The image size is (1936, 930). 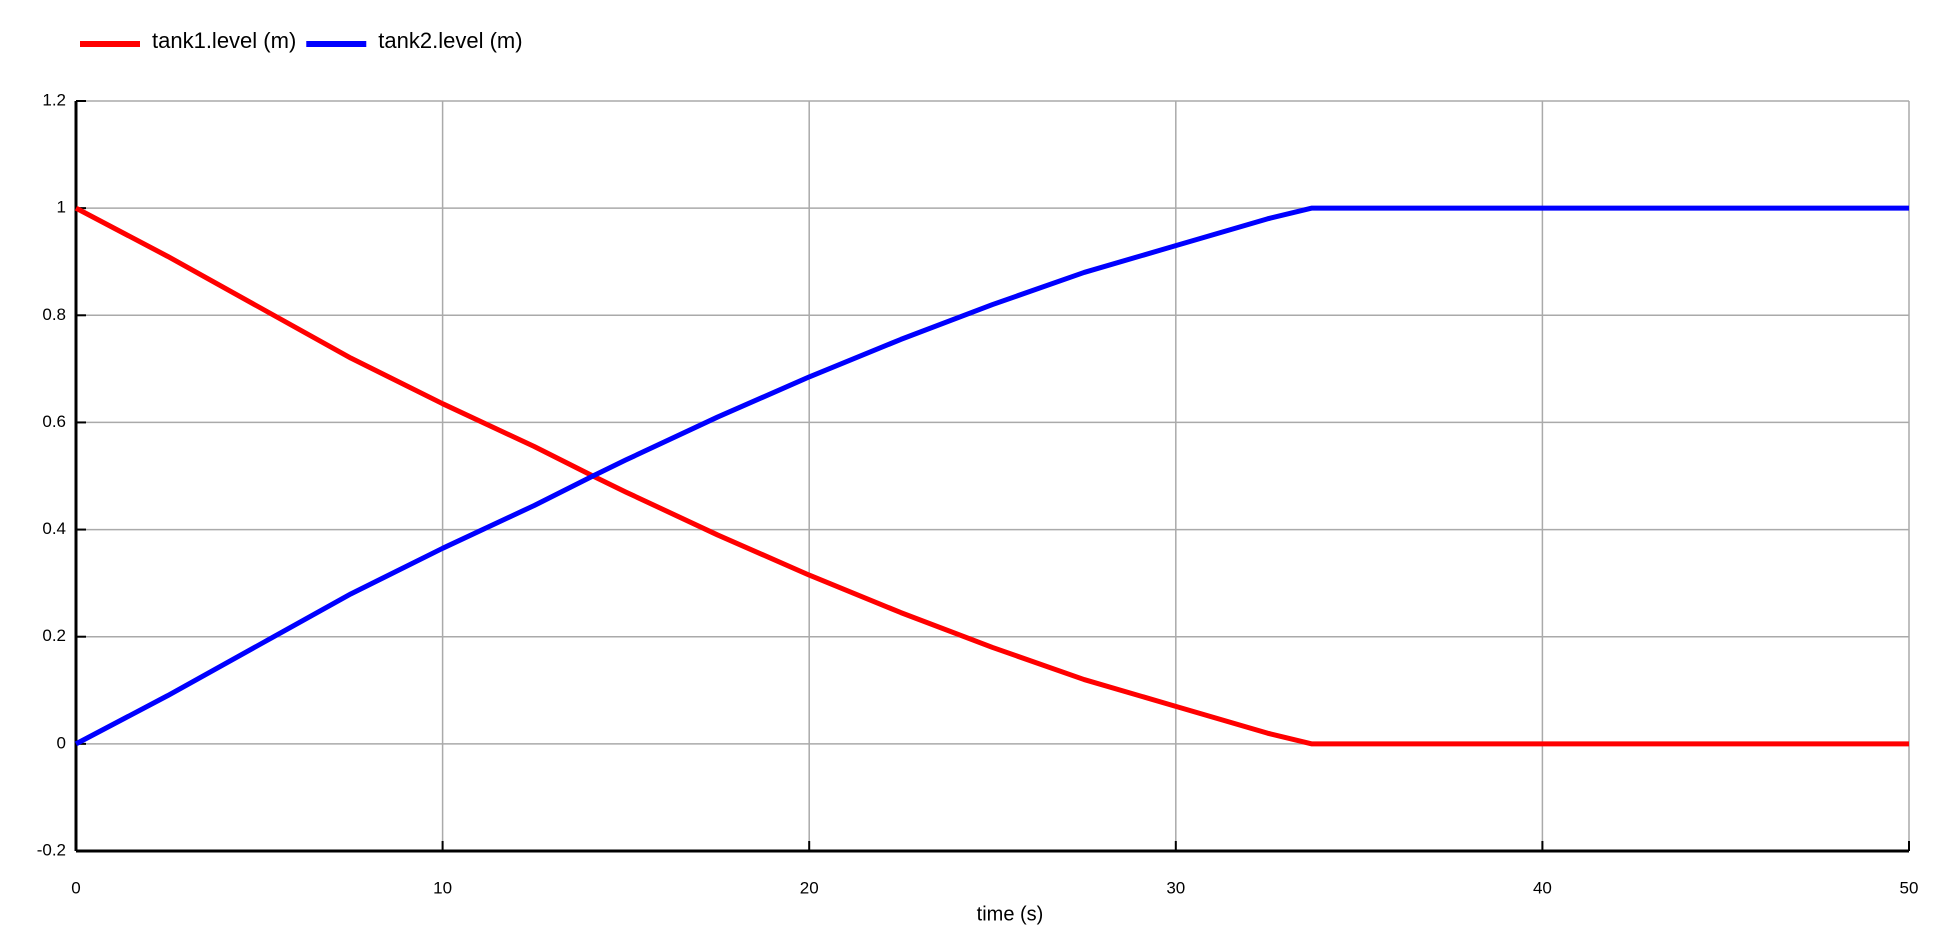 I want to click on legend-label: tank1.level (m), so click(x=224, y=40).